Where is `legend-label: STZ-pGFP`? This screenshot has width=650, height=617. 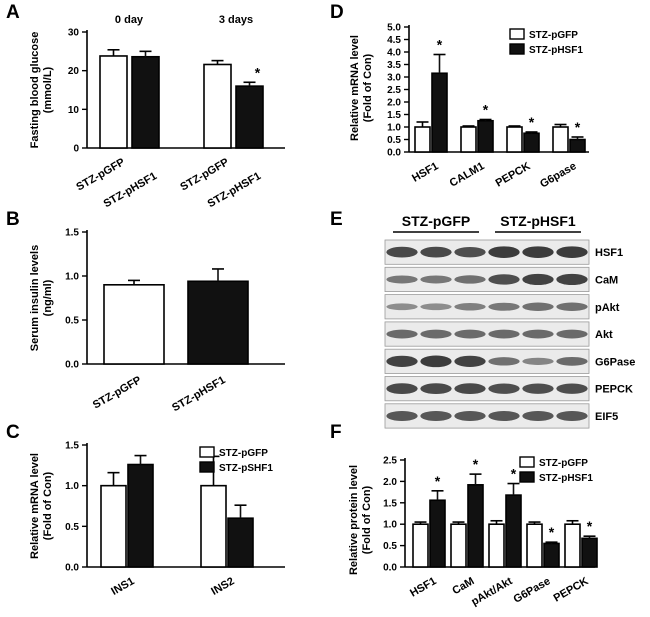
legend-label: STZ-pGFP is located at coordinates (553, 35).